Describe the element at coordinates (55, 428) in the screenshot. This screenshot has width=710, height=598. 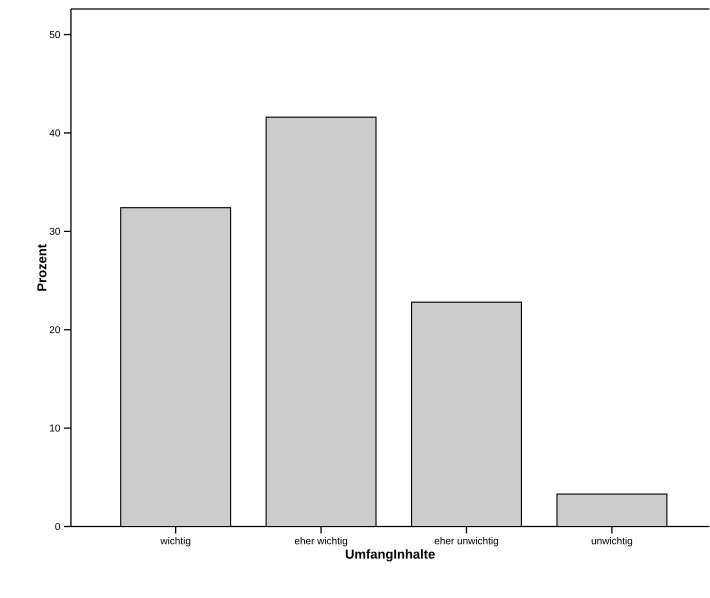
I see `y-tick-label: 10` at that location.